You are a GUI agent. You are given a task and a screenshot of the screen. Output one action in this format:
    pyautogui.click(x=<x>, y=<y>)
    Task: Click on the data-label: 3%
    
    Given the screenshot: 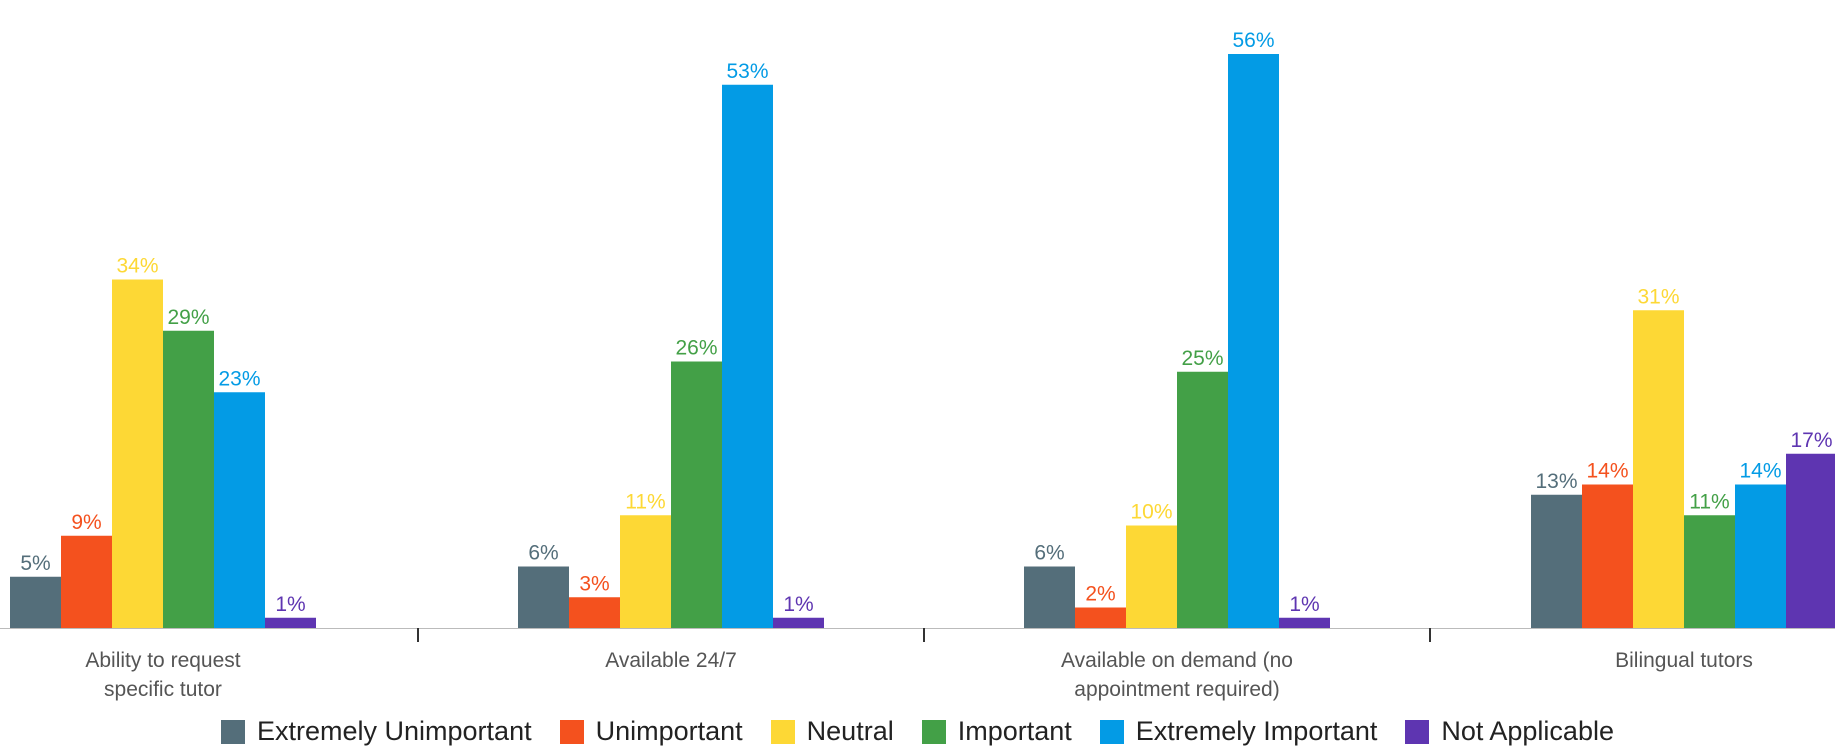 What is the action you would take?
    pyautogui.click(x=594, y=583)
    